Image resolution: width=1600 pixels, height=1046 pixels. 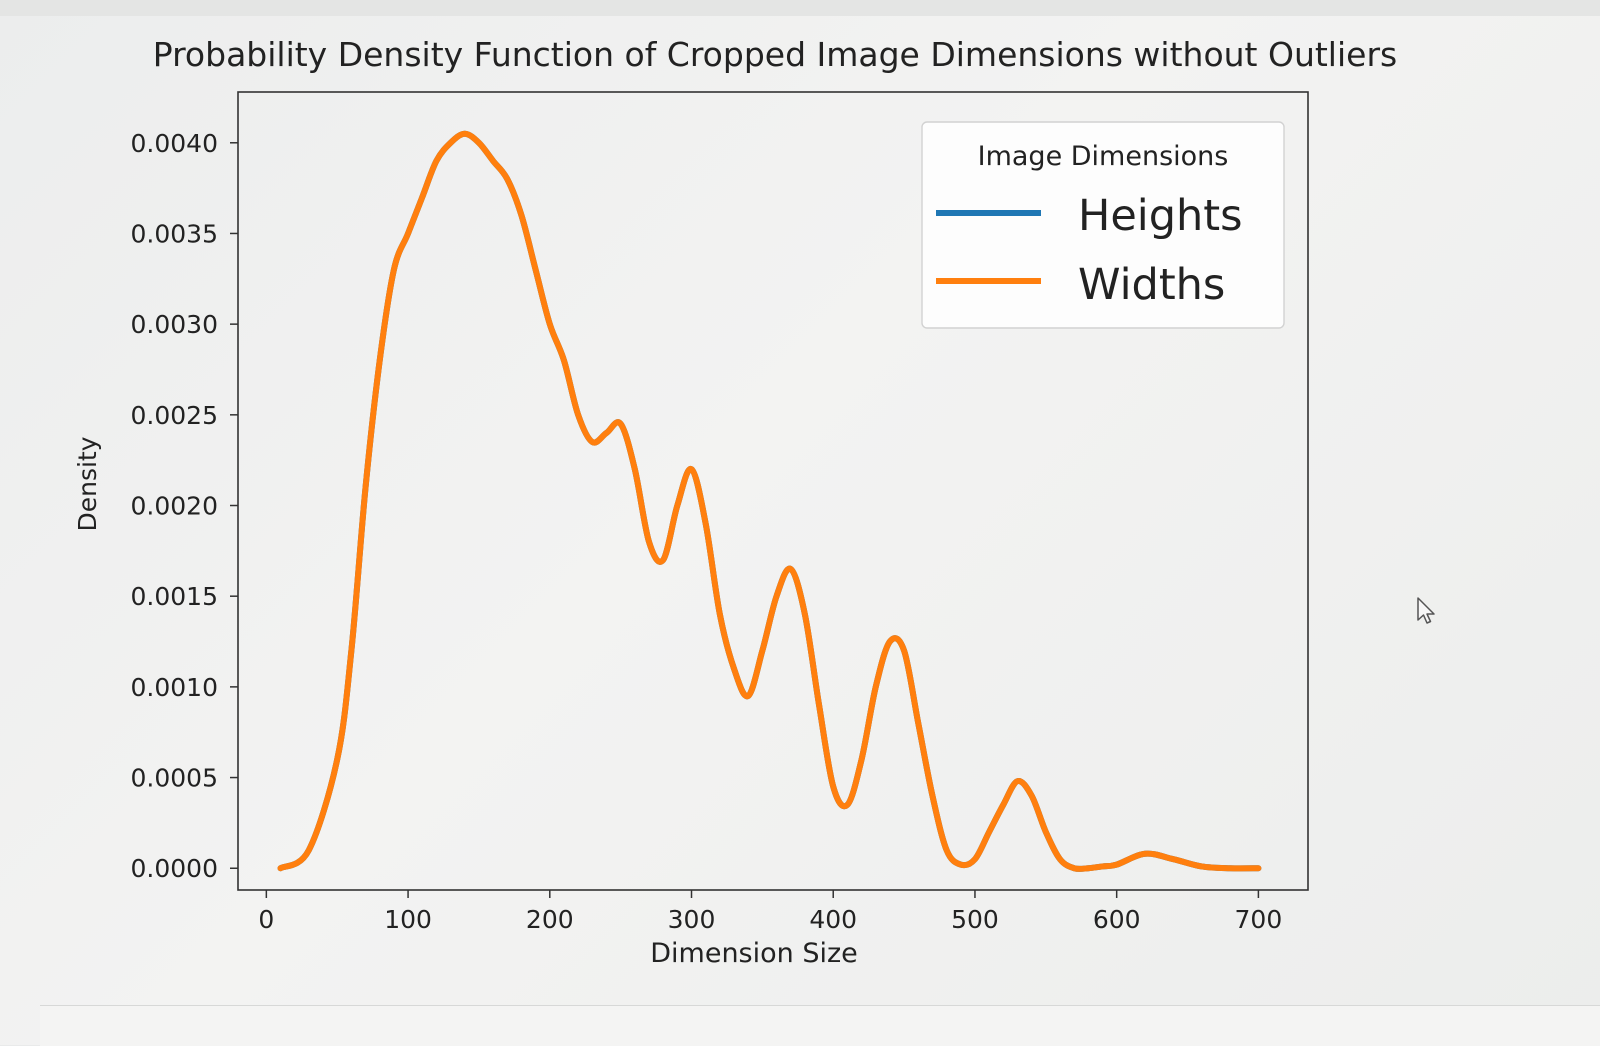 What do you see at coordinates (1427, 613) in the screenshot?
I see `mouse-pointer-icon` at bounding box center [1427, 613].